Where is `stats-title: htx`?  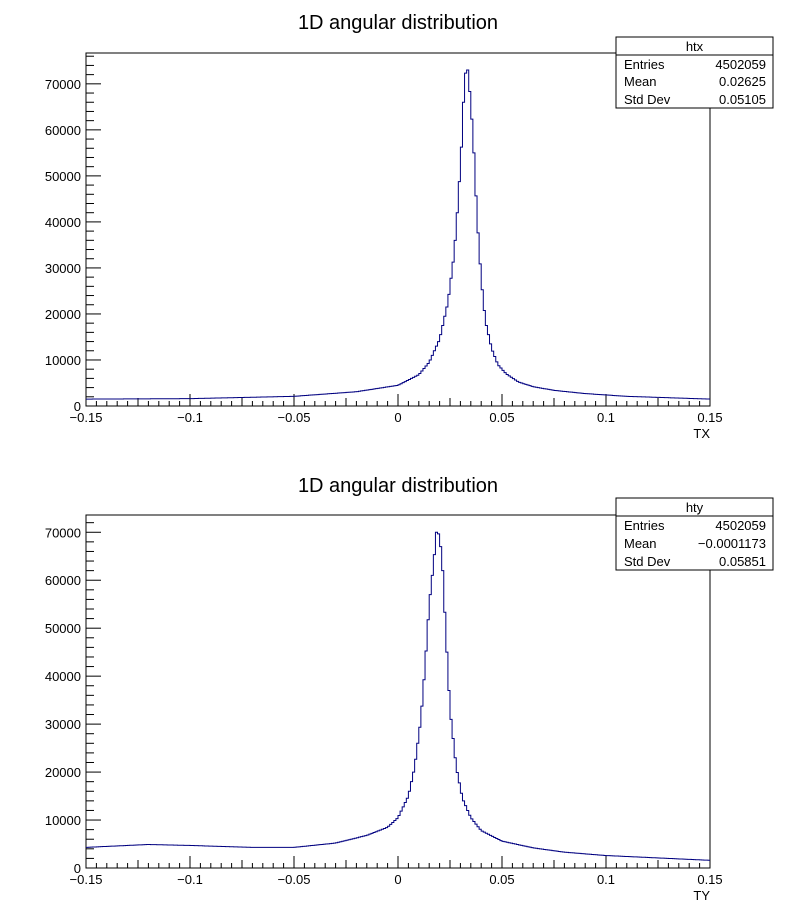
stats-title: htx is located at coordinates (695, 46).